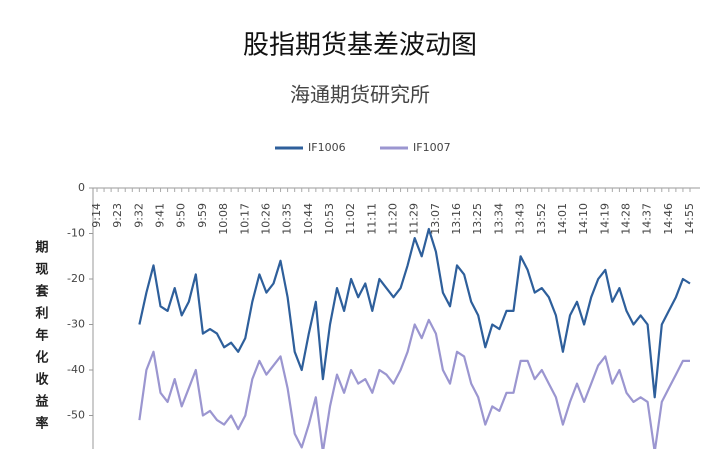  Describe the element at coordinates (393, 219) in the screenshot. I see `x-tick-label: 11:20` at that location.